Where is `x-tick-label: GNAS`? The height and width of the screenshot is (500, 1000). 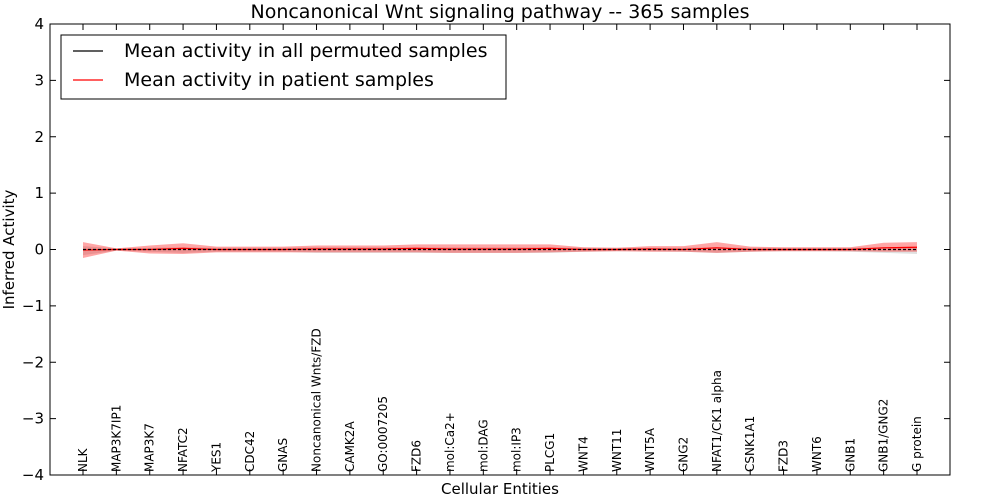 x-tick-label: GNAS is located at coordinates (283, 455).